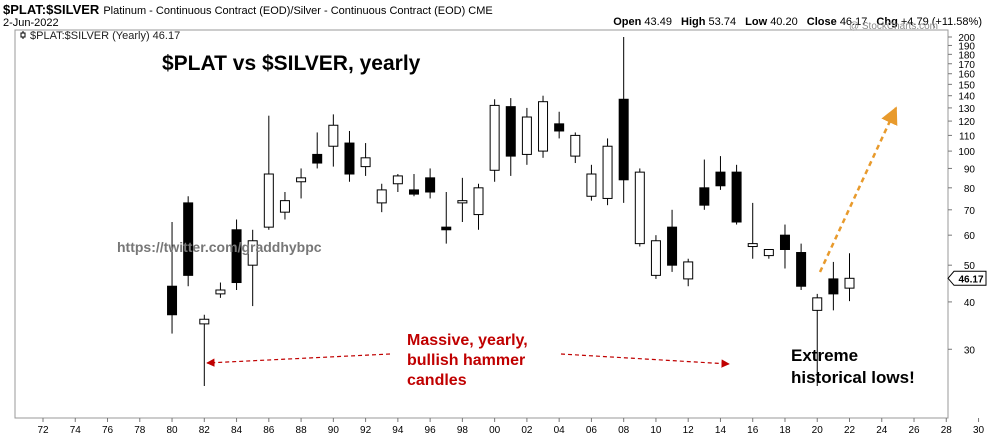 Image resolution: width=990 pixels, height=438 pixels. Describe the element at coordinates (172, 430) in the screenshot. I see `x-tick-label: 80` at that location.